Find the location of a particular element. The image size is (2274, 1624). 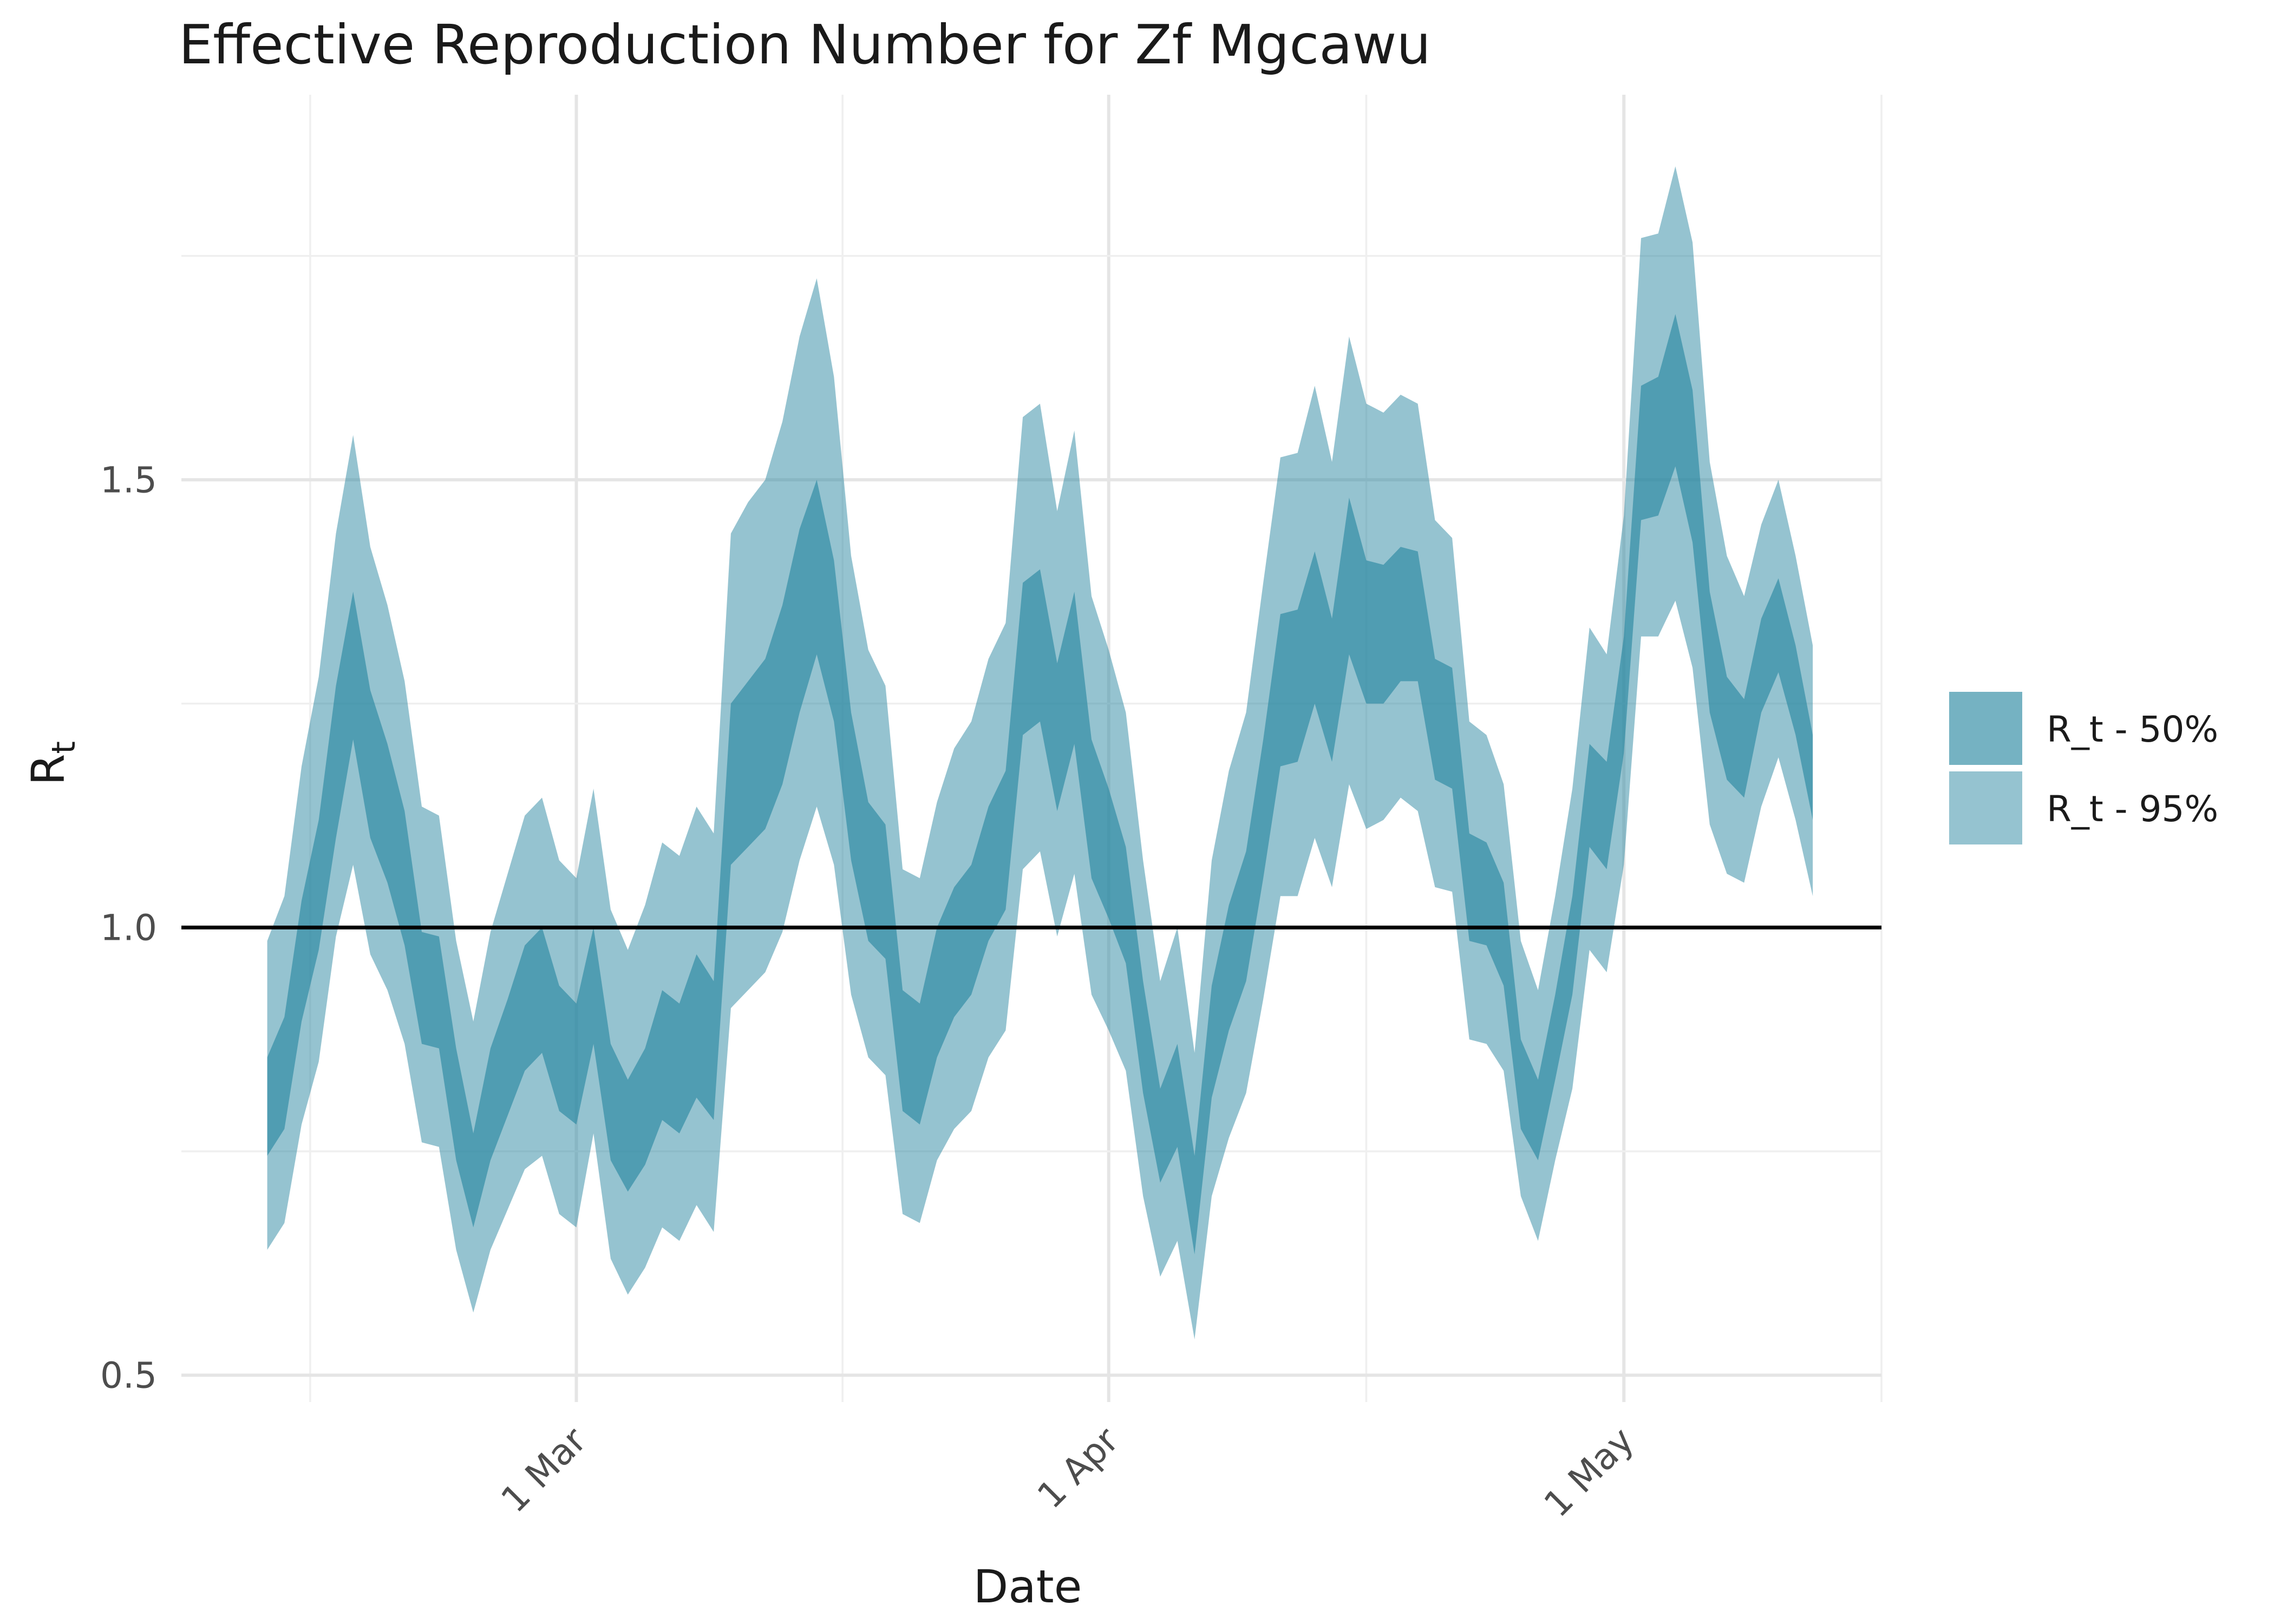

x-axis-ticks: 1 Mar 1 Apr 1 May is located at coordinates (1068, 1472).